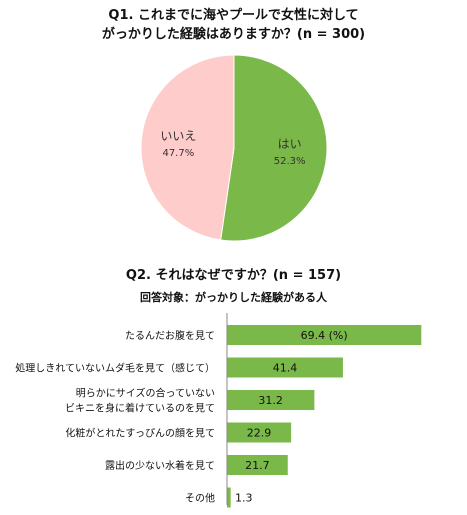  I want to click on category-label: ビキニを身に着けているのを見て, so click(140, 408).